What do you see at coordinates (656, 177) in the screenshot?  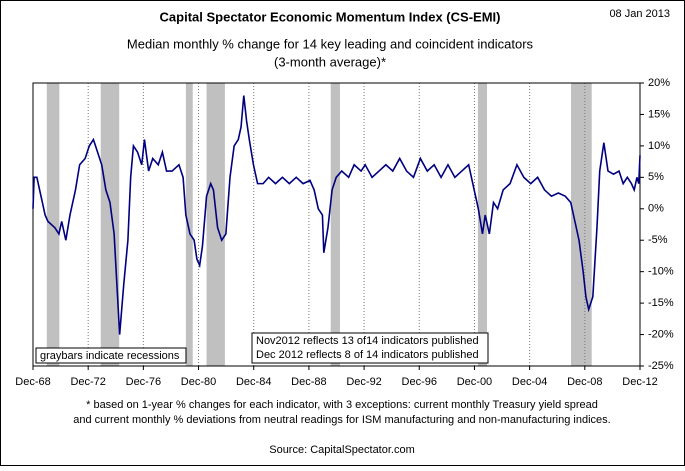 I see `y-tick-label: 5%` at bounding box center [656, 177].